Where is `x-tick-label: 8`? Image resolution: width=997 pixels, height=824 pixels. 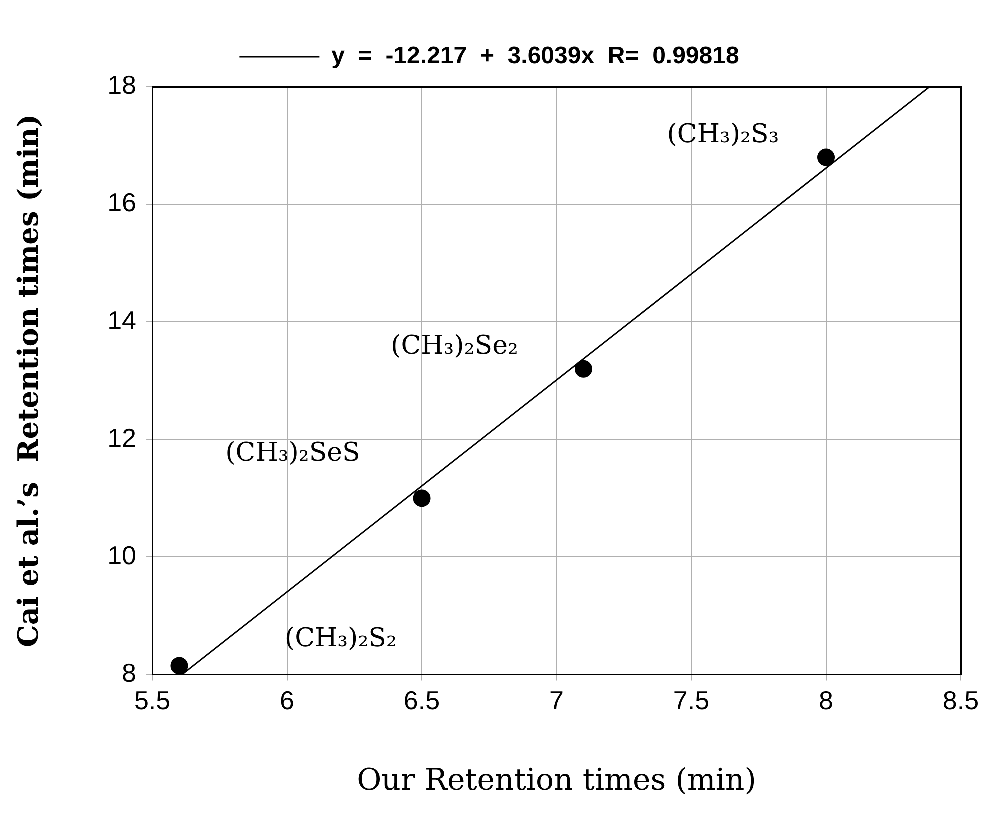 x-tick-label: 8 is located at coordinates (826, 701).